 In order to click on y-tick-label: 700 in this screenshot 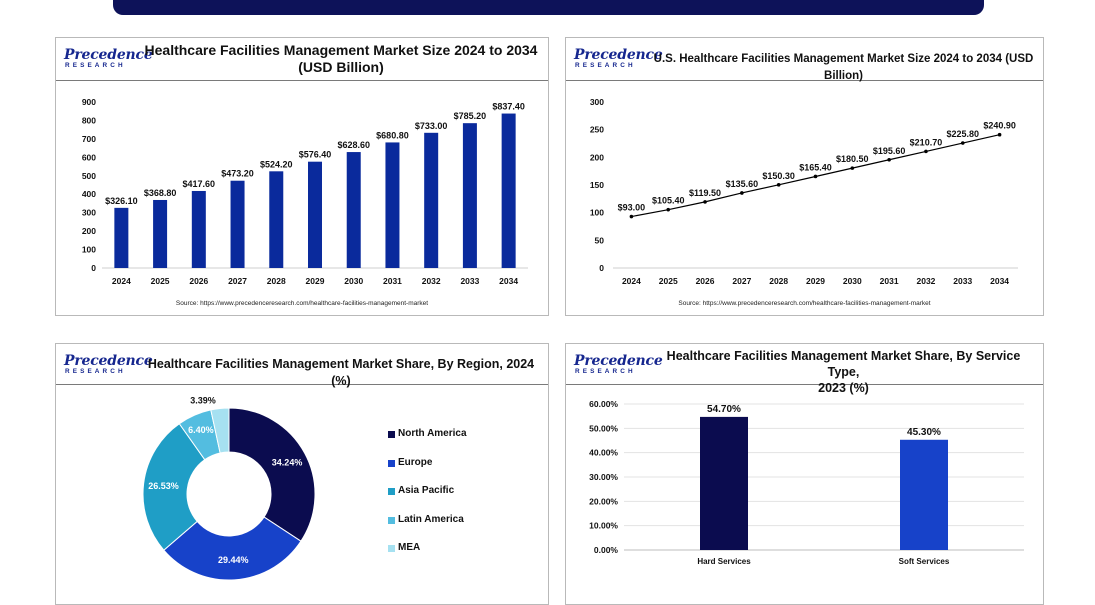, I will do `click(89, 139)`.